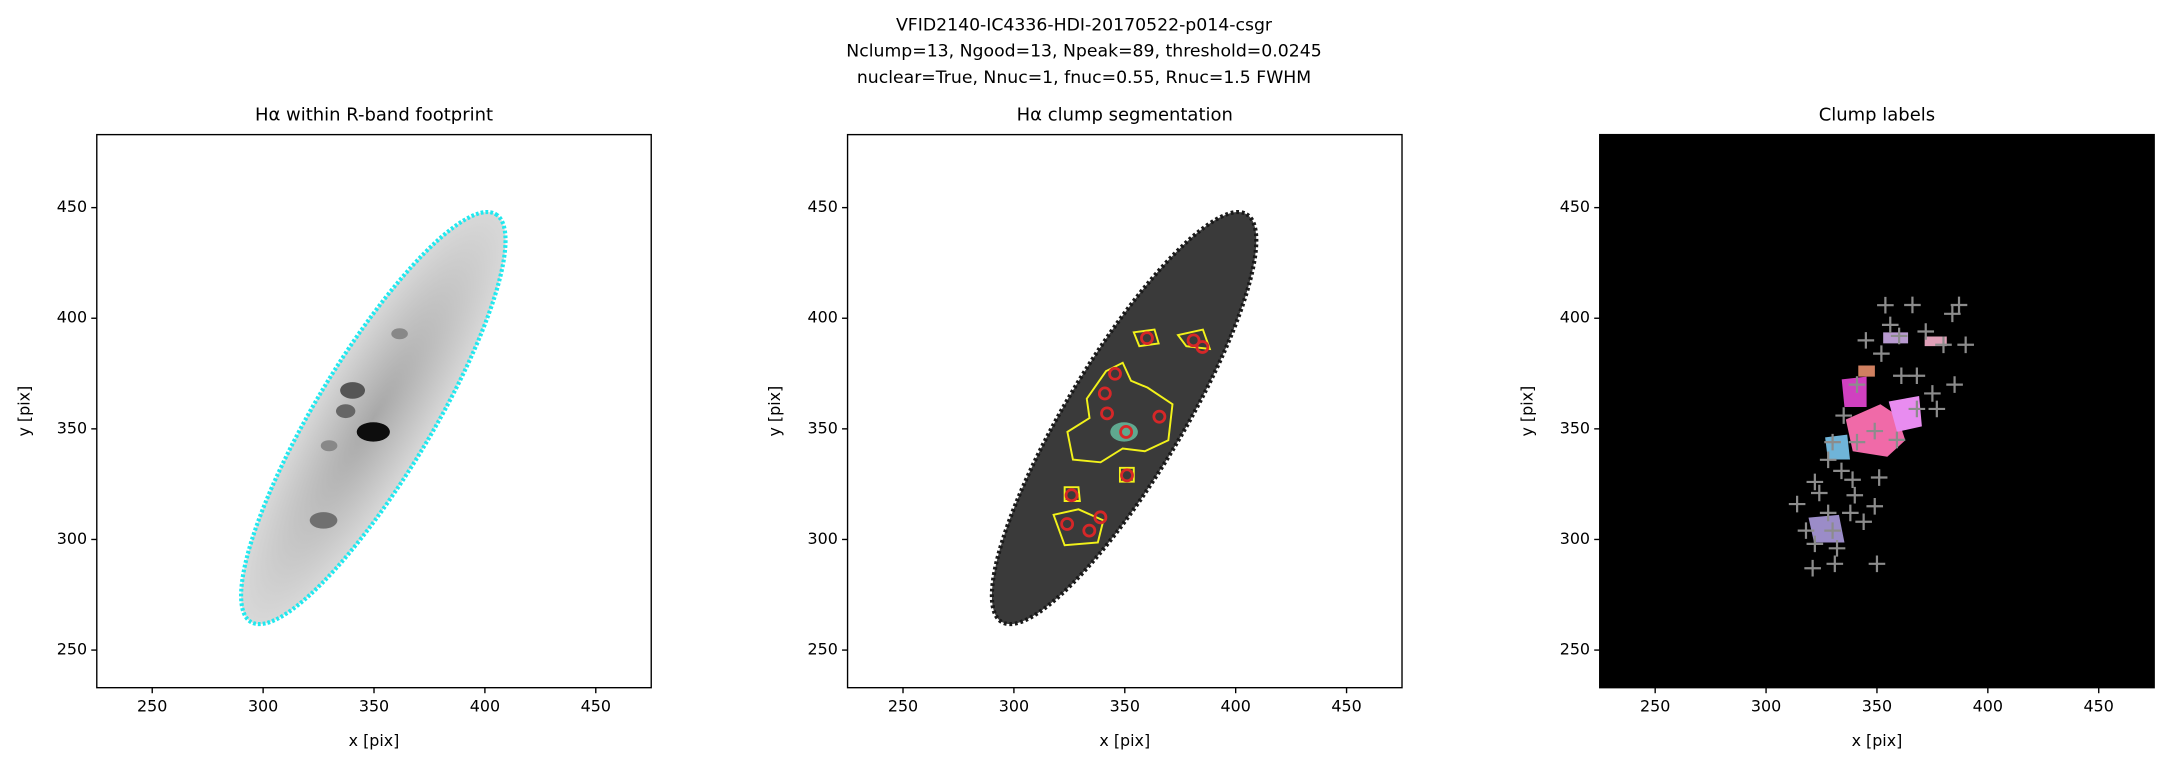 Image resolution: width=2168 pixels, height=767 pixels. I want to click on halpha-image, so click(373, 418).